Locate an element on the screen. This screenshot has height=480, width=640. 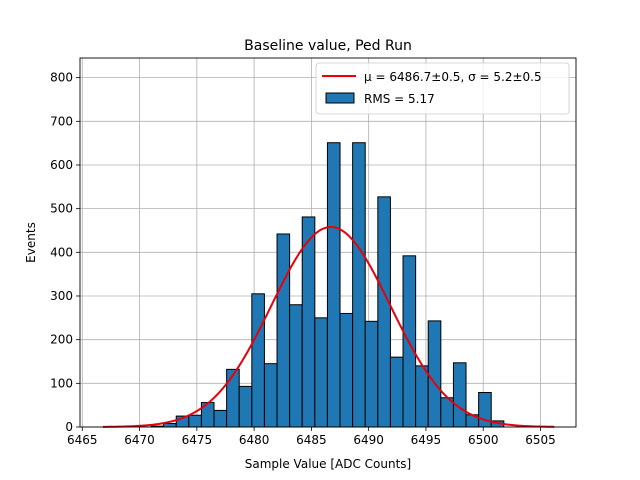
x-tick-label: 6470 is located at coordinates (139, 440).